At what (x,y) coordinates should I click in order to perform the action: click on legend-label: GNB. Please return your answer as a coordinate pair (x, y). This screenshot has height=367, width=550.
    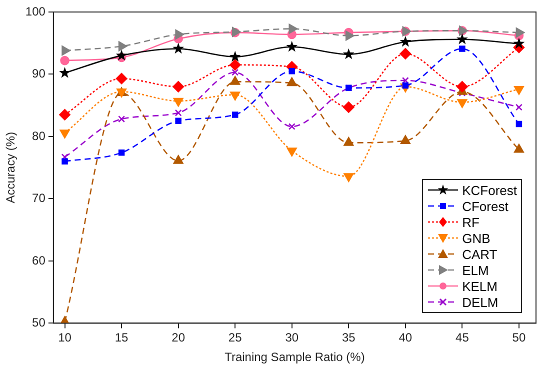
    Looking at the image, I should click on (476, 238).